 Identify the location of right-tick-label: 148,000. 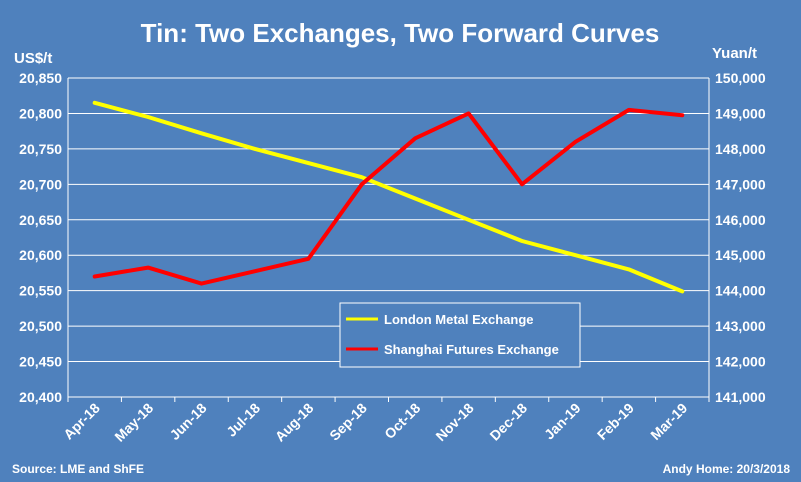
(740, 149).